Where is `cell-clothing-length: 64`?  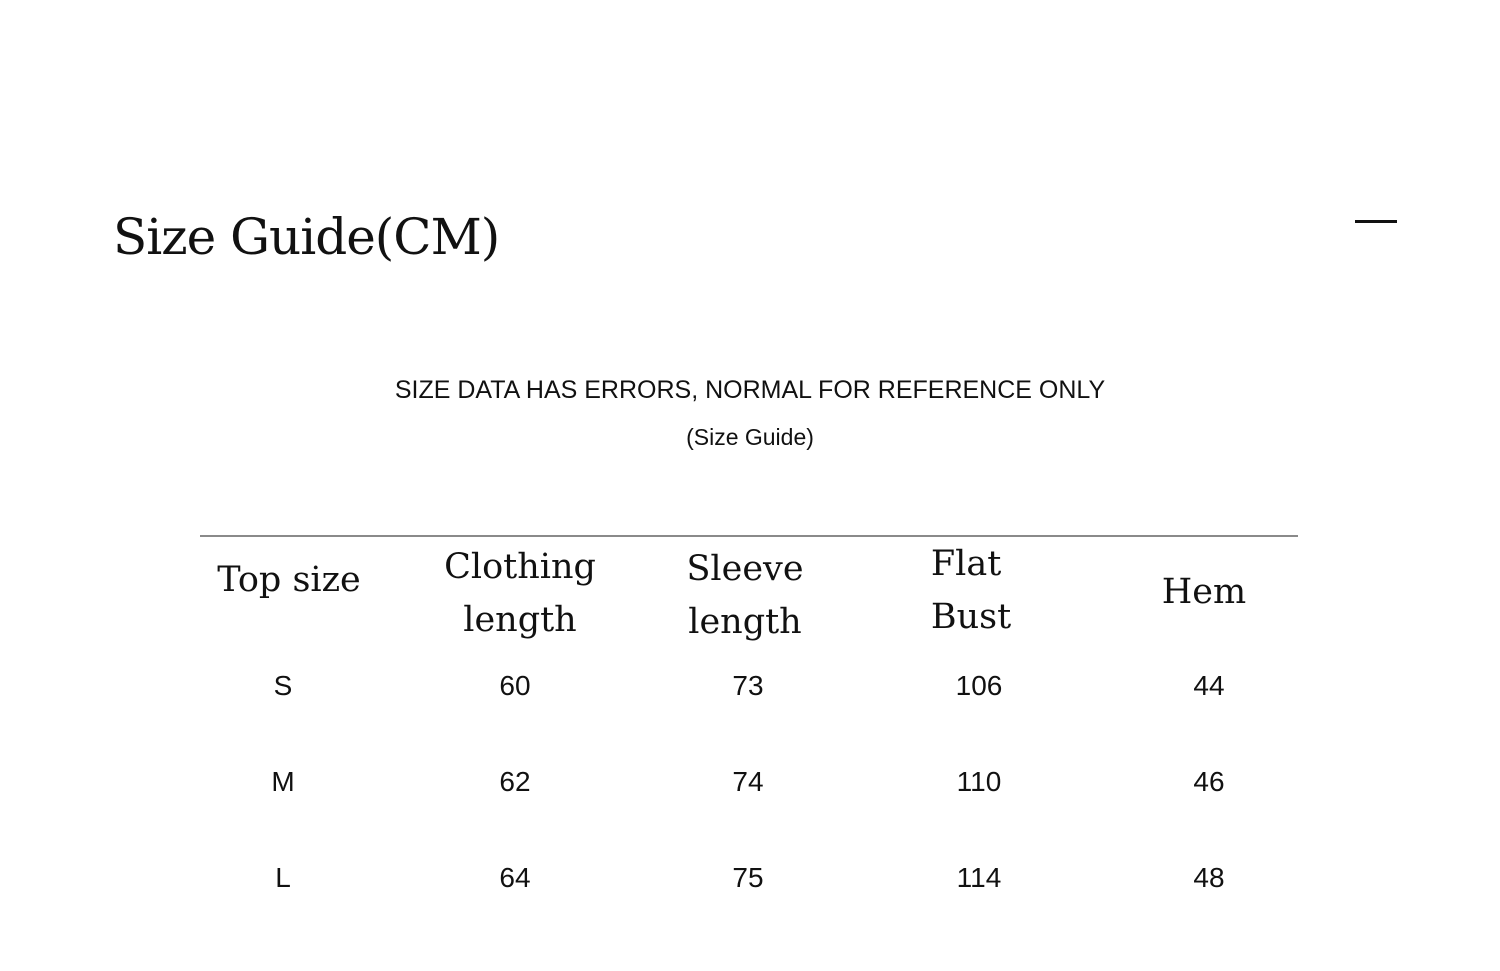 cell-clothing-length: 64 is located at coordinates (515, 877).